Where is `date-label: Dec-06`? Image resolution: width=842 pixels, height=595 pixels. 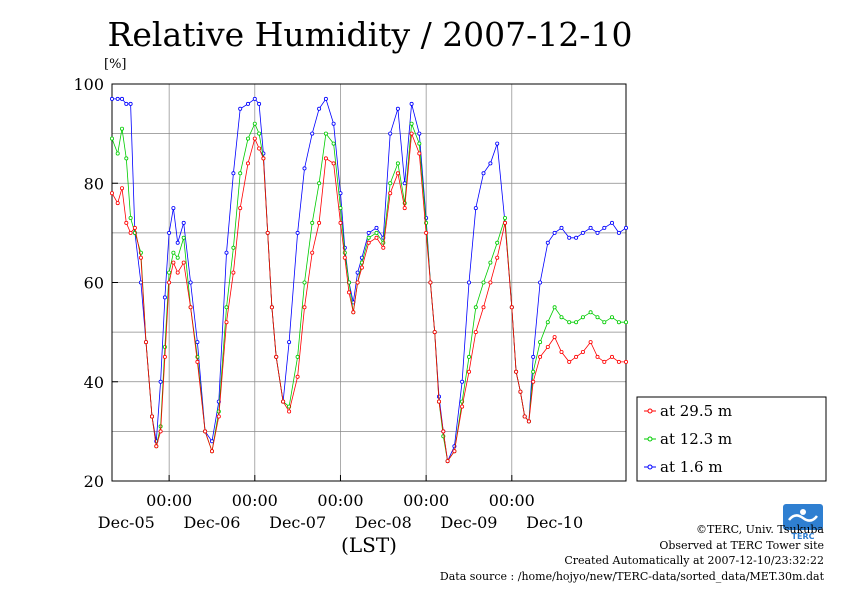
date-label: Dec-06 is located at coordinates (211, 522).